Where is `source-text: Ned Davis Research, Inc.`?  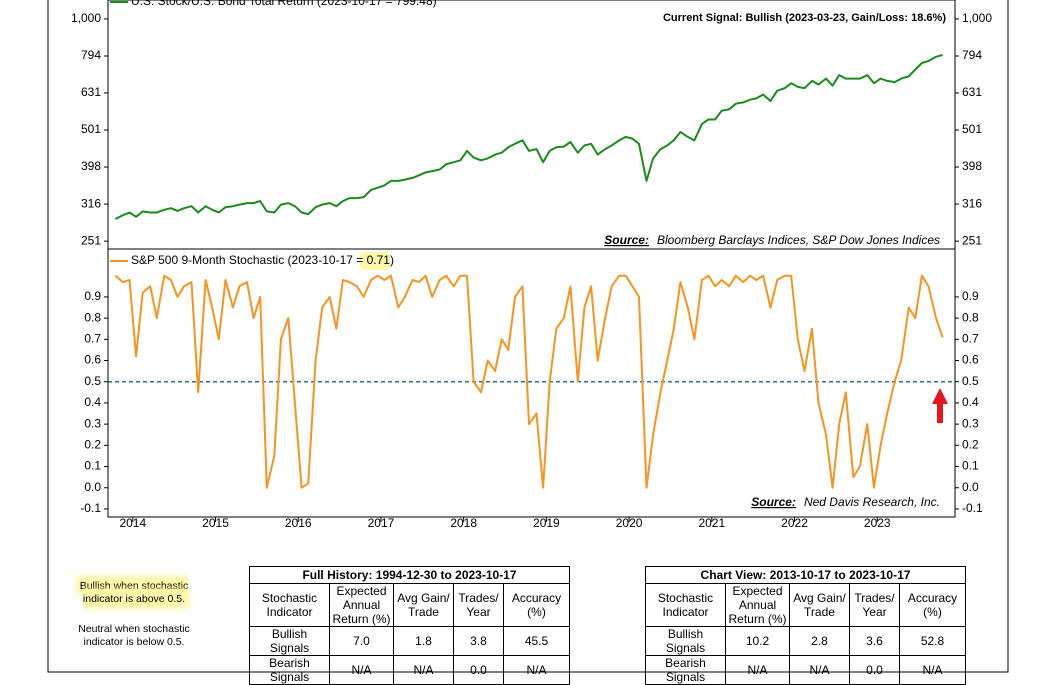 source-text: Ned Davis Research, Inc. is located at coordinates (872, 502).